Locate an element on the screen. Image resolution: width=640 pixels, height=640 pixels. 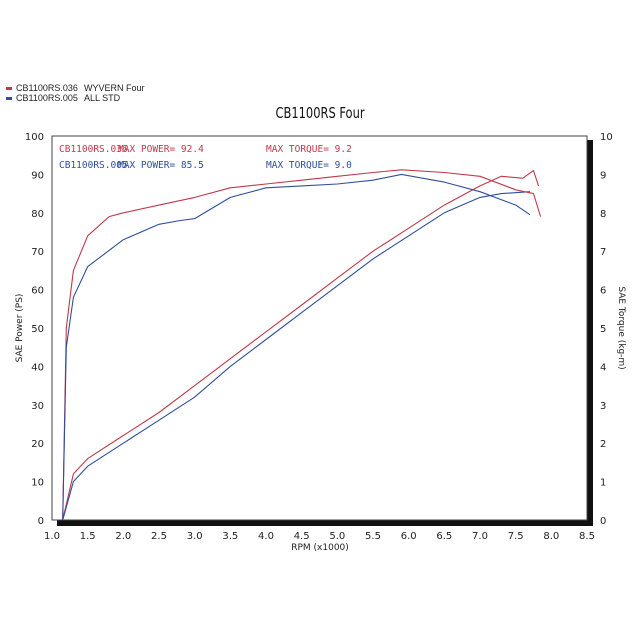
x-tick-label: 2.0 is located at coordinates (123, 536).